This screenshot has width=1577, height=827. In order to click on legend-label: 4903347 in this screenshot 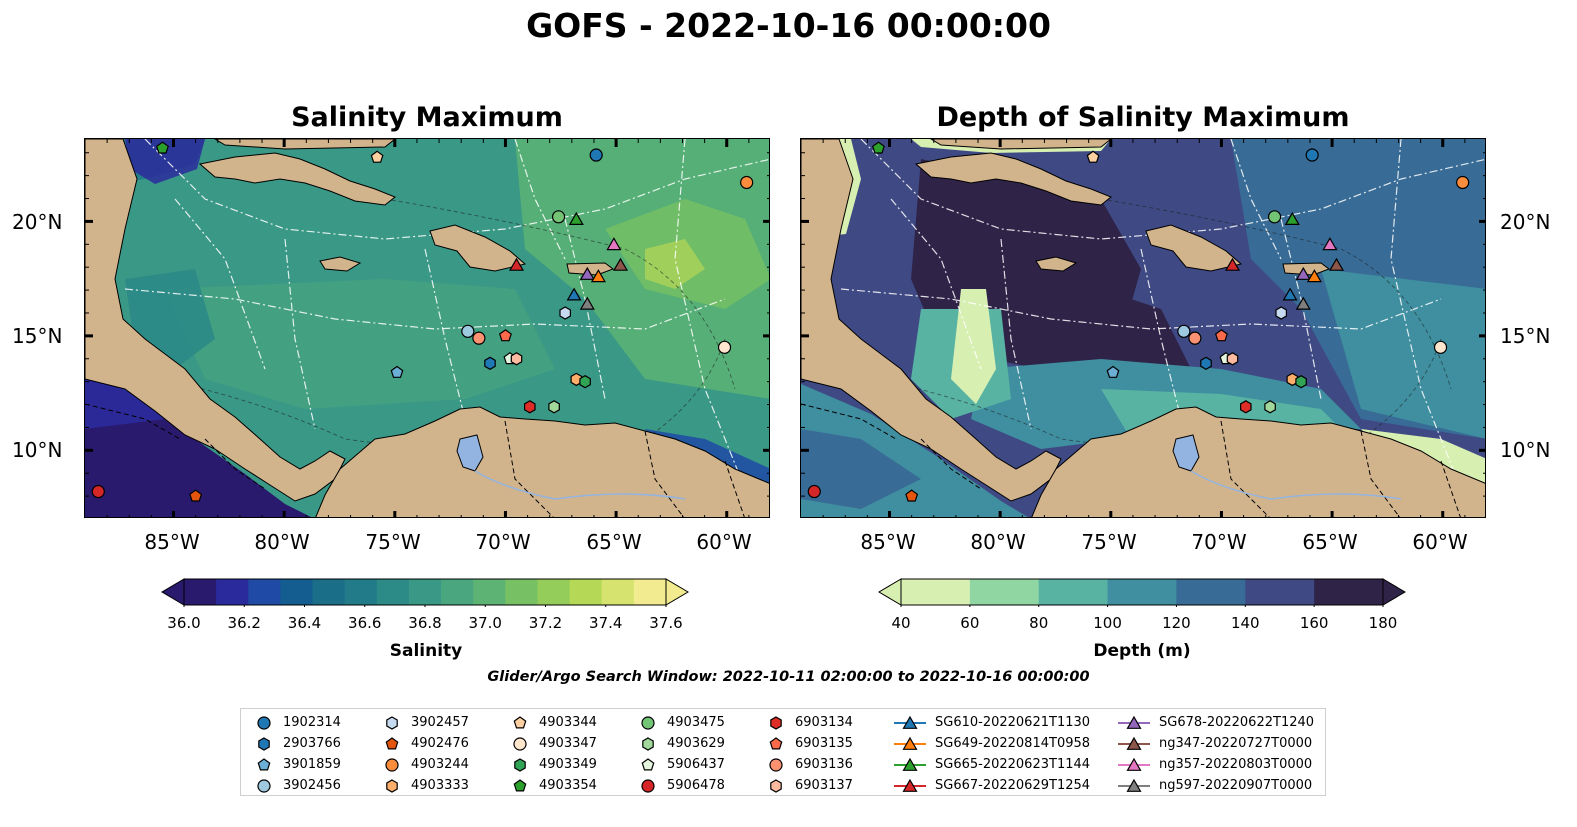, I will do `click(568, 743)`.